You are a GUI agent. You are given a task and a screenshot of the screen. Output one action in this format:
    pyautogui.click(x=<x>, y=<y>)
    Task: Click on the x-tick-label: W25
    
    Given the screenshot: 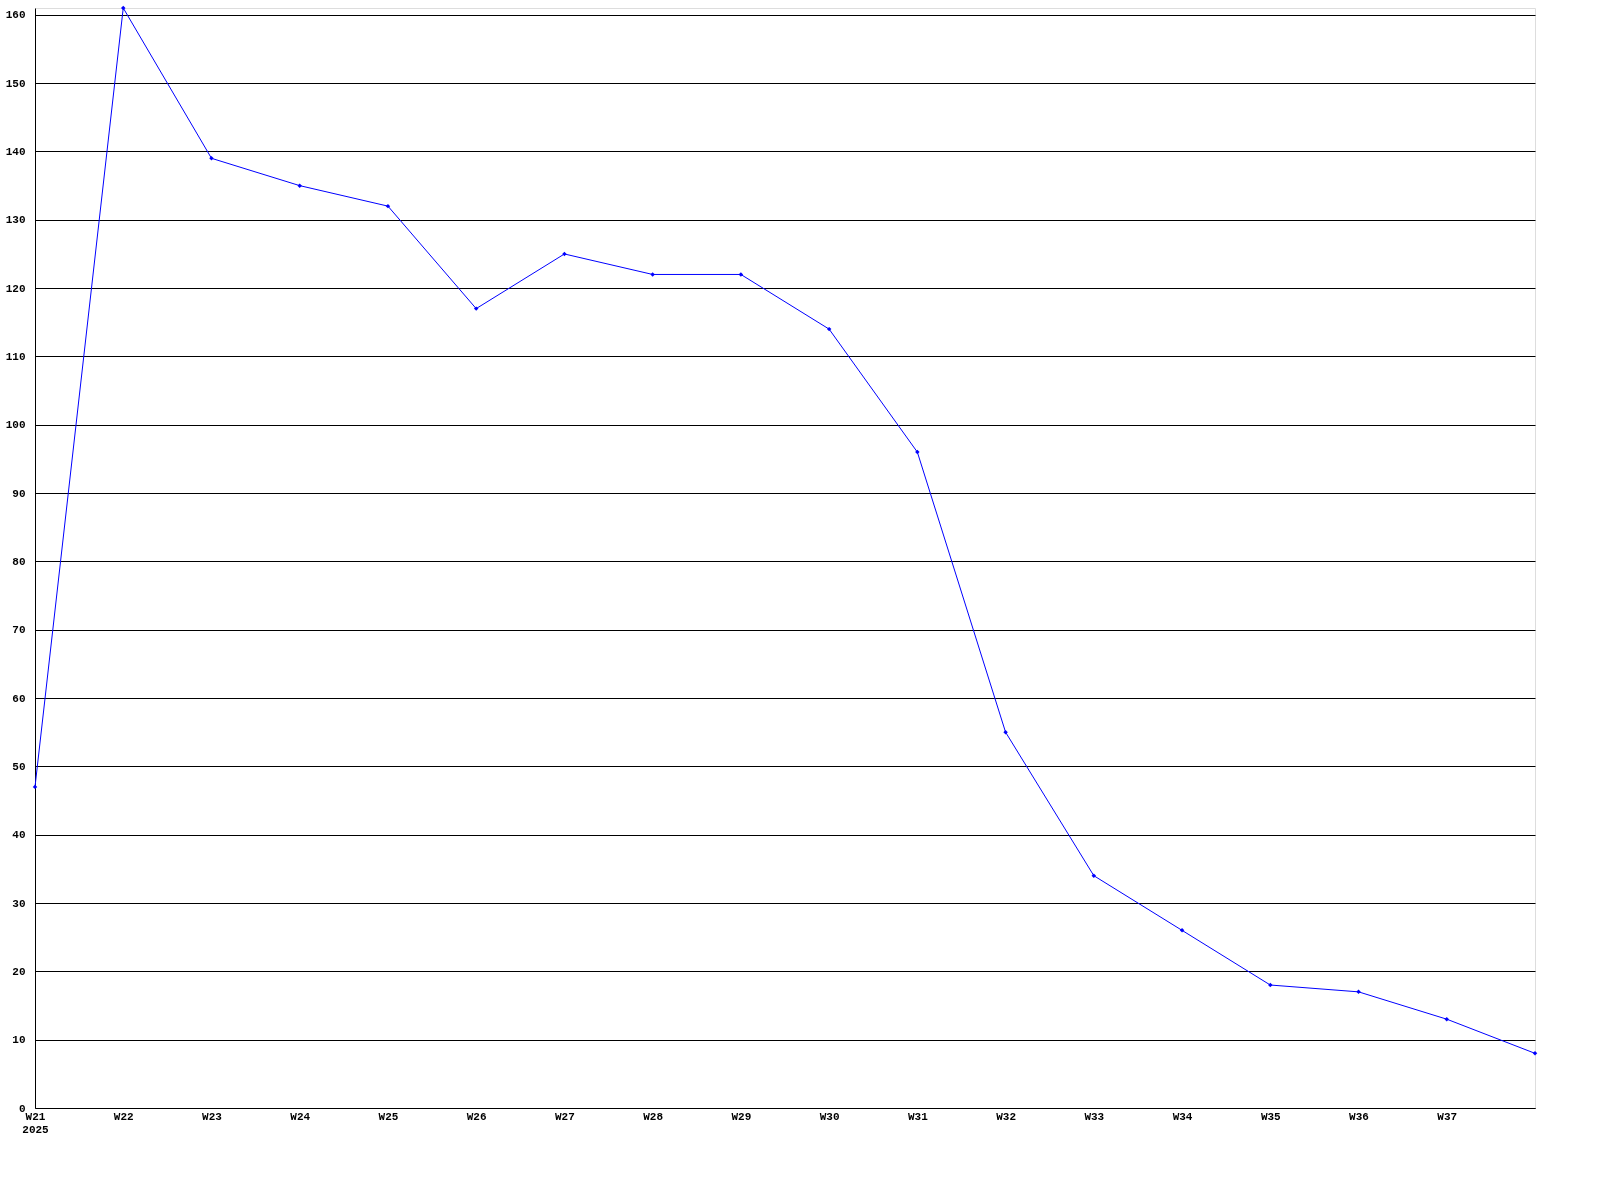 What is the action you would take?
    pyautogui.click(x=388, y=1116)
    